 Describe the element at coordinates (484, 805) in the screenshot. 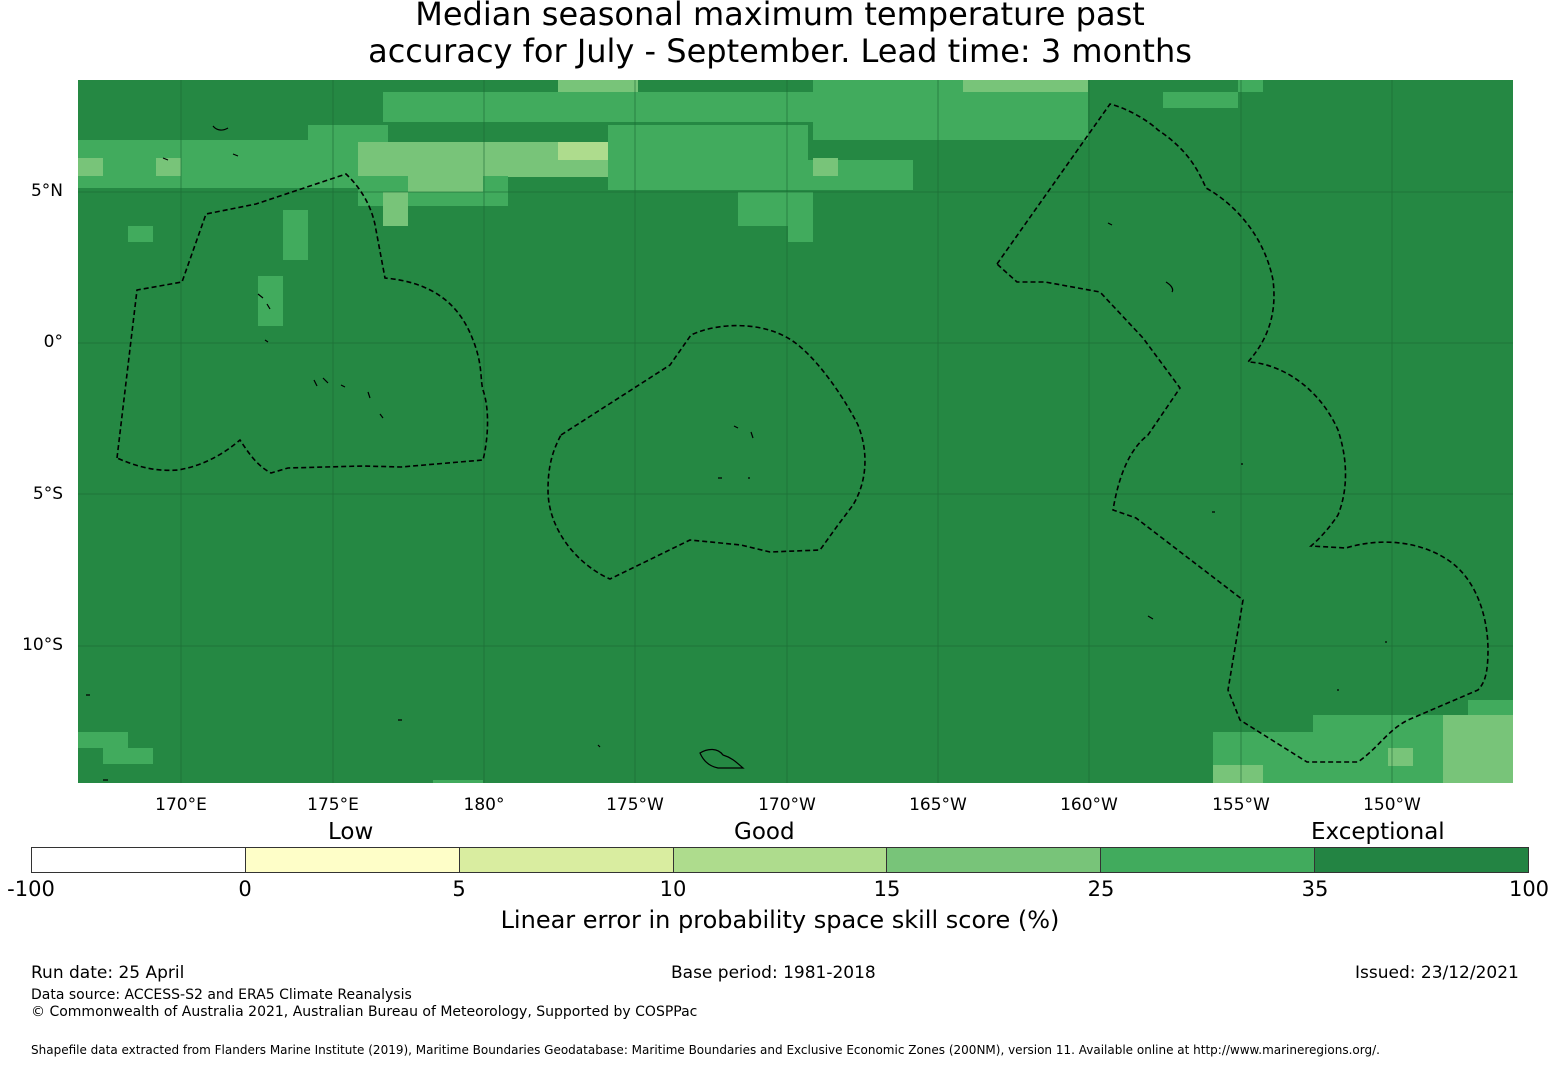

I see `lon-label-180: 180°` at that location.